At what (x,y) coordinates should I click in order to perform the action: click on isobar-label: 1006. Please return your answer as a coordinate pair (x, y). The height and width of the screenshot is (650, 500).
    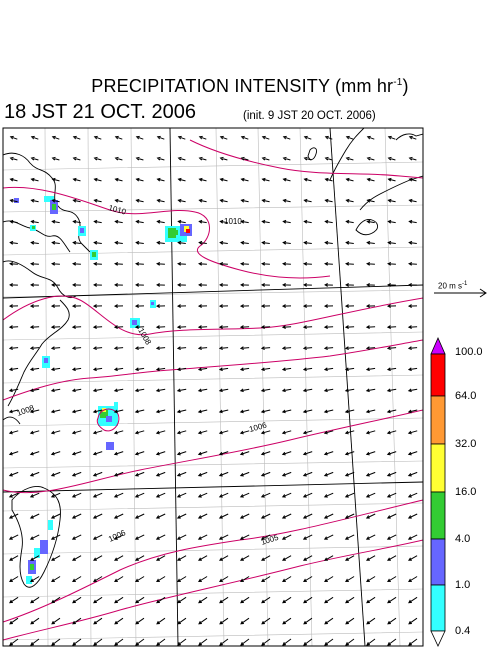
    Looking at the image, I should click on (117, 536).